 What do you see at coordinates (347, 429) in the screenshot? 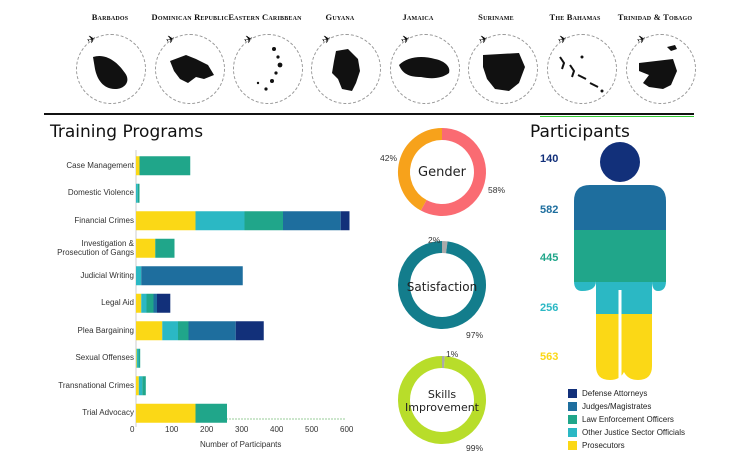
I see `x-tick-label: 600` at bounding box center [347, 429].